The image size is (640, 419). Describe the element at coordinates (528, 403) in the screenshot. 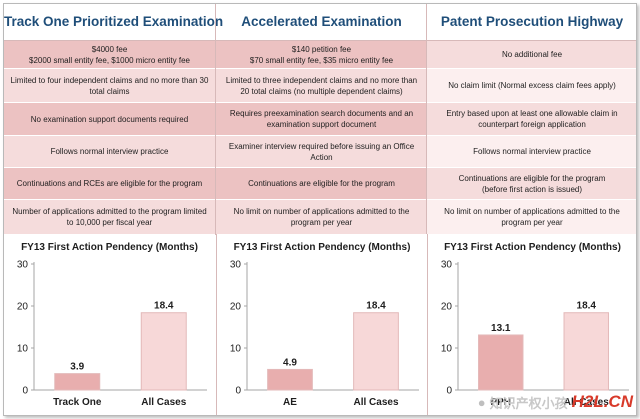

I see `watermark-text: 知识产权小孩` at that location.